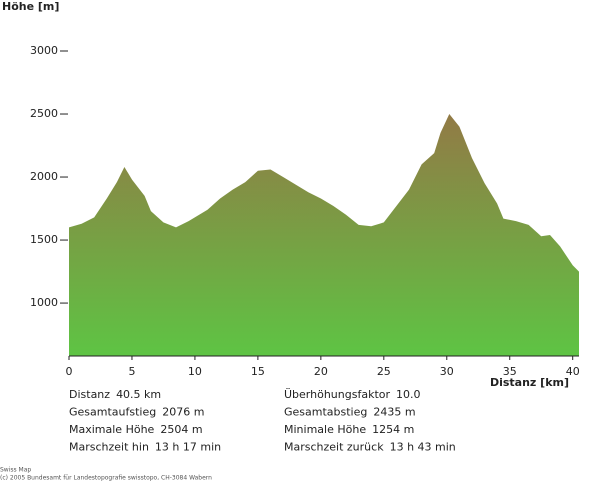 The height and width of the screenshot is (491, 600). What do you see at coordinates (44, 176) in the screenshot?
I see `y-tick-label: 2000` at bounding box center [44, 176].